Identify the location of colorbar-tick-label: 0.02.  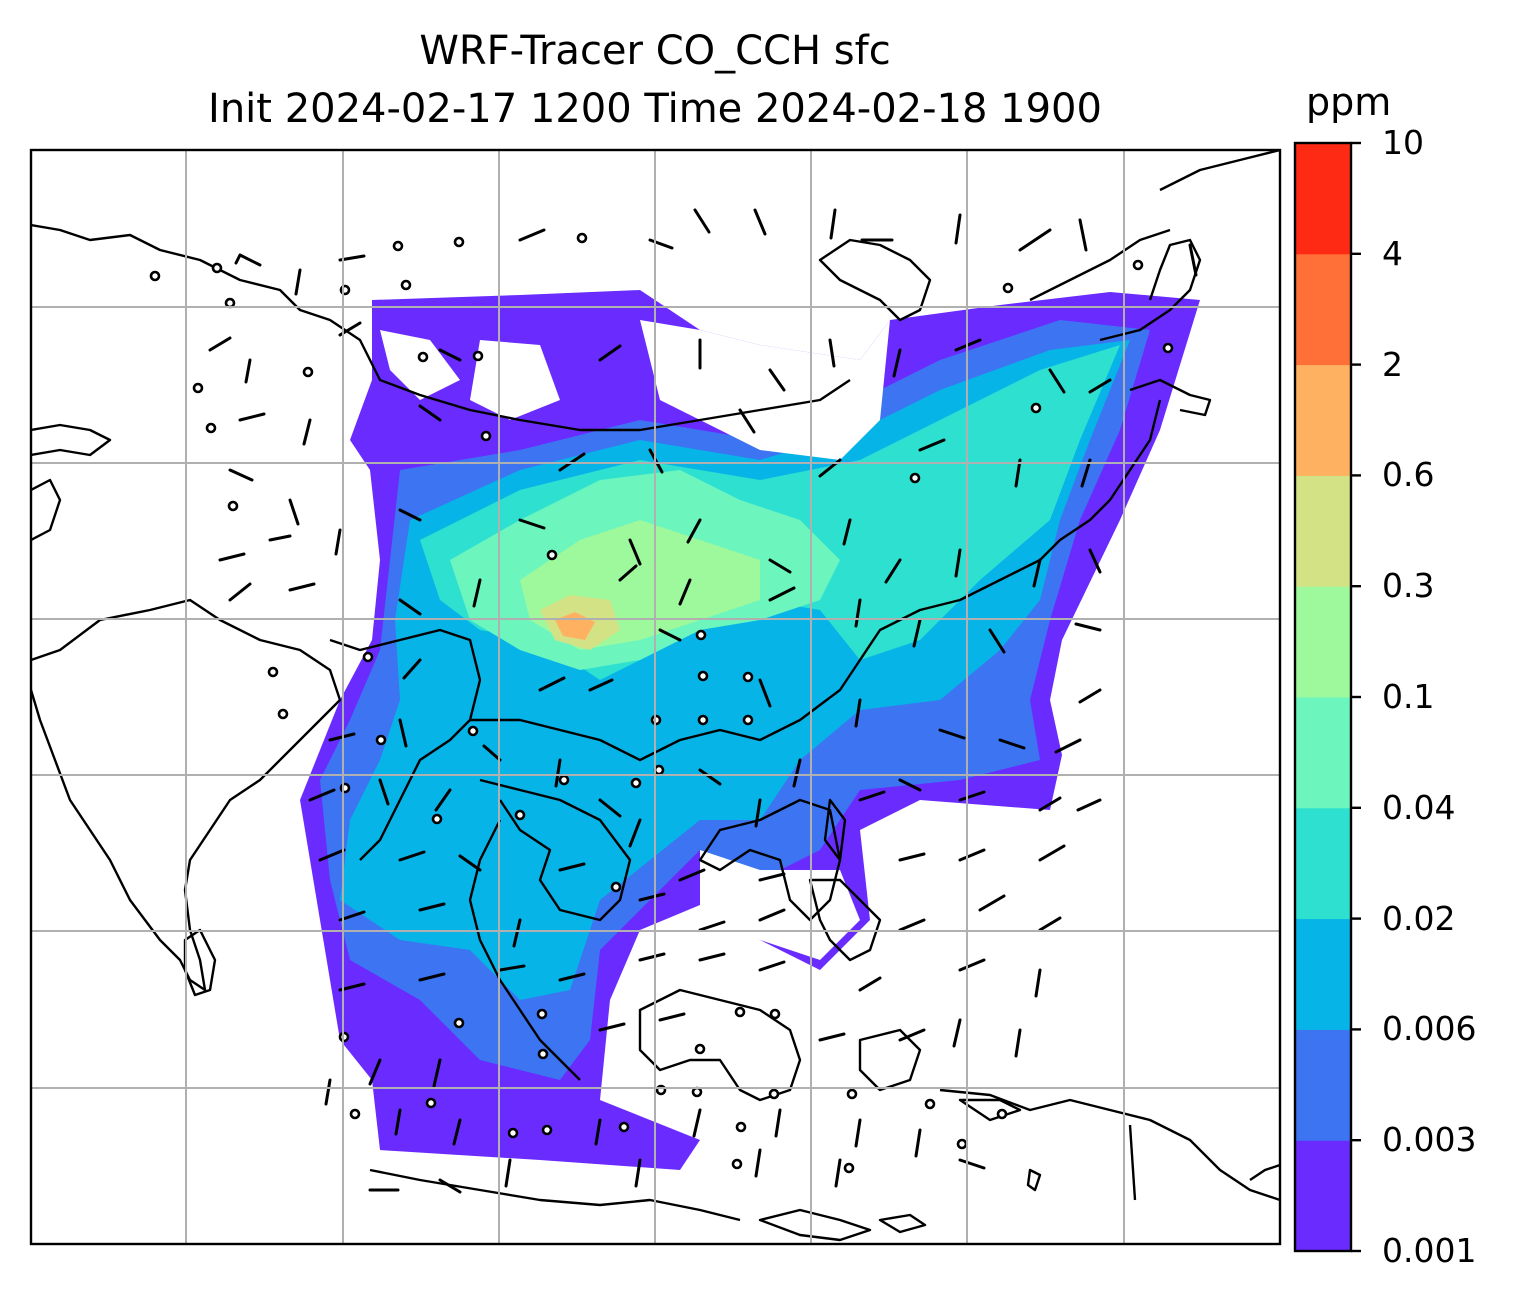
(1419, 918).